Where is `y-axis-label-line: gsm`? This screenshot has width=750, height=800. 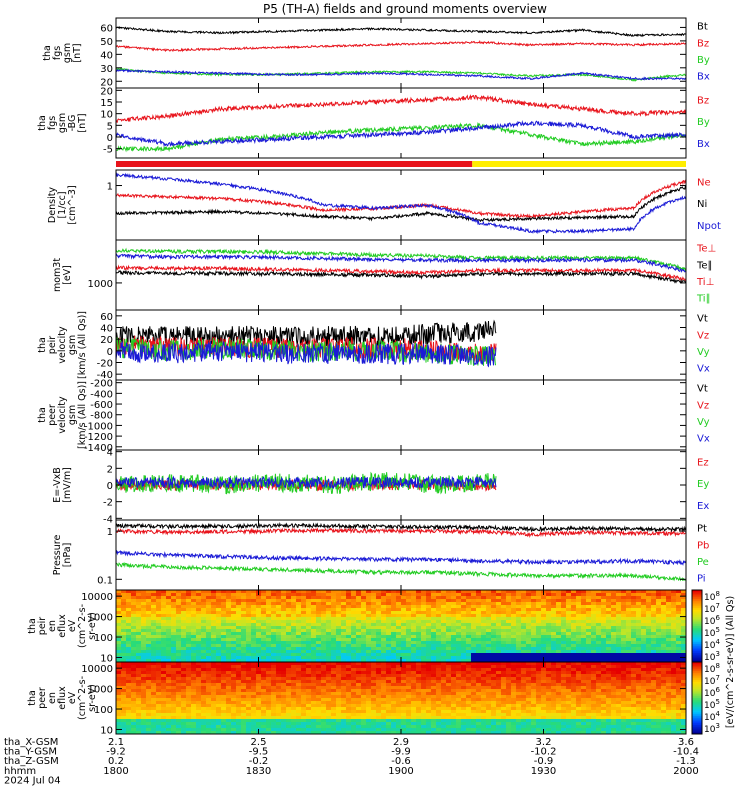
y-axis-label-line: gsm is located at coordinates (72, 345).